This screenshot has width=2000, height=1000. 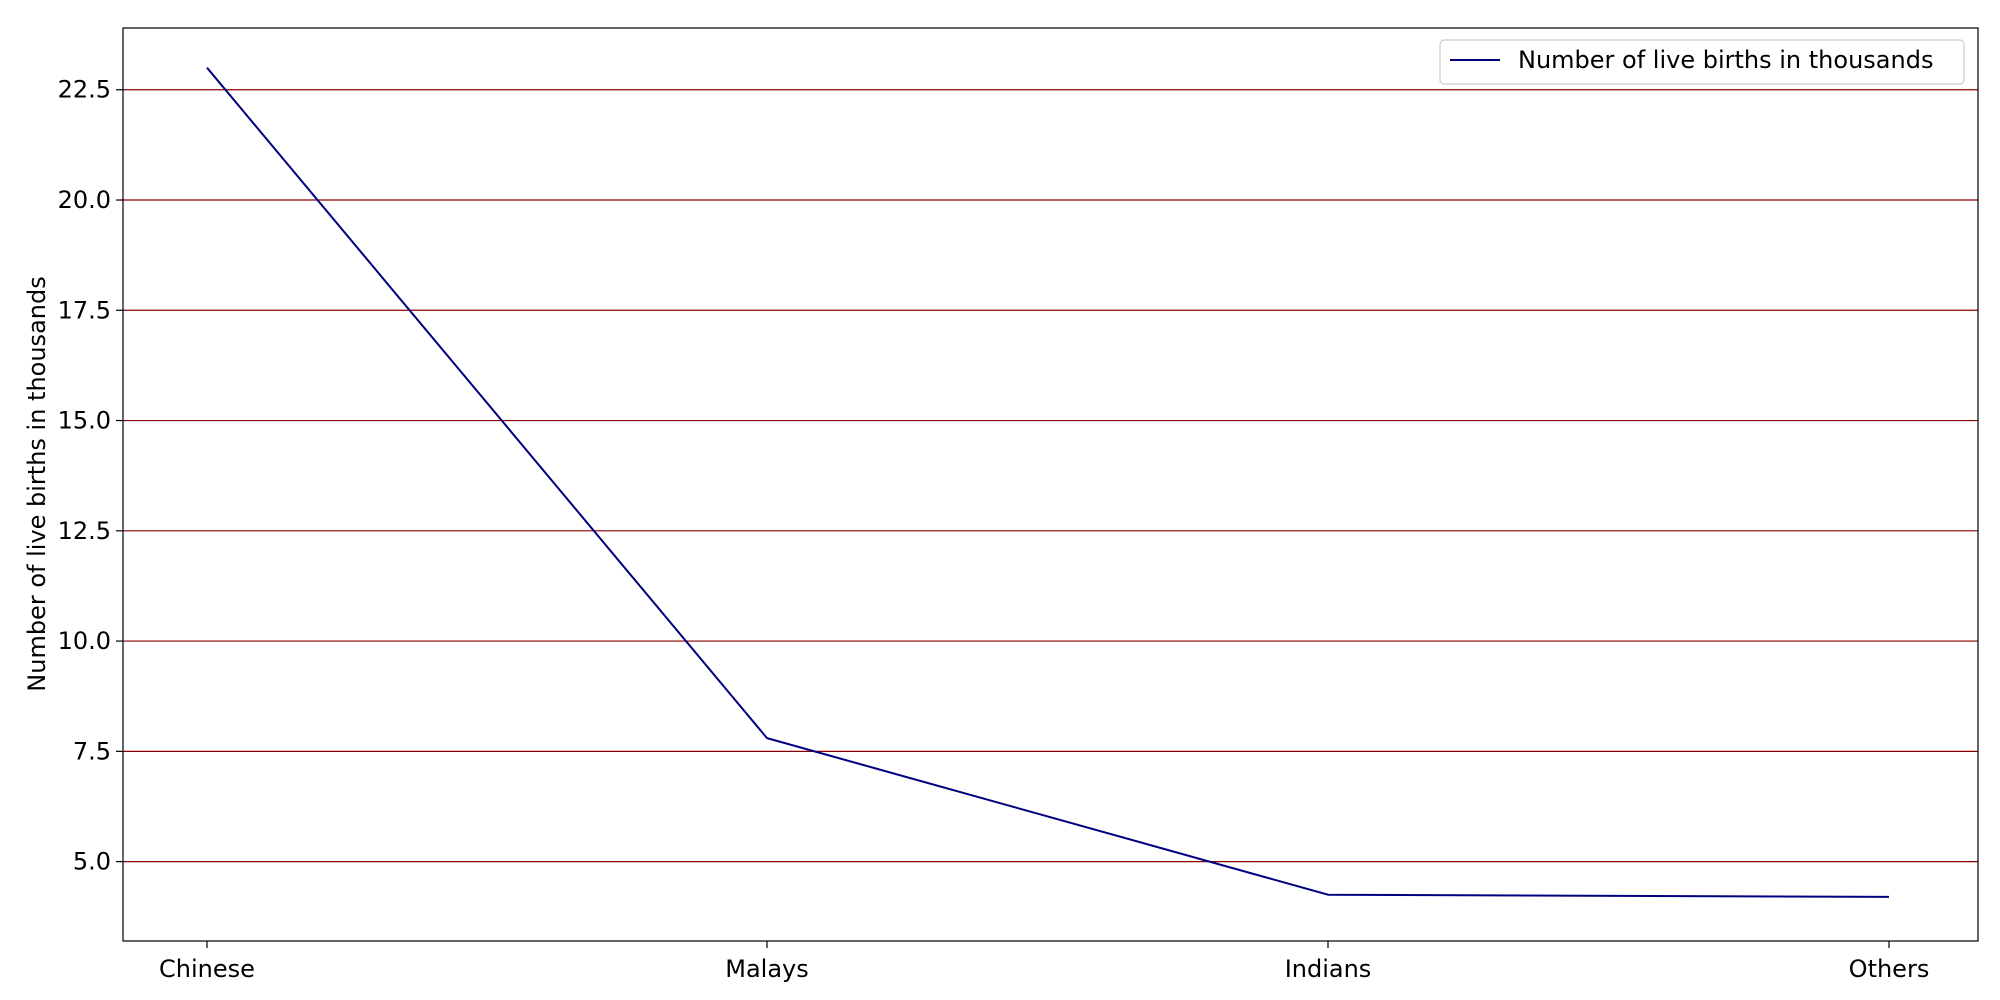 What do you see at coordinates (90, 476) in the screenshot?
I see `y-axis-ticks: 5.0 7.5 10.0 12.5 15.0 17.5 20.0 22.5` at bounding box center [90, 476].